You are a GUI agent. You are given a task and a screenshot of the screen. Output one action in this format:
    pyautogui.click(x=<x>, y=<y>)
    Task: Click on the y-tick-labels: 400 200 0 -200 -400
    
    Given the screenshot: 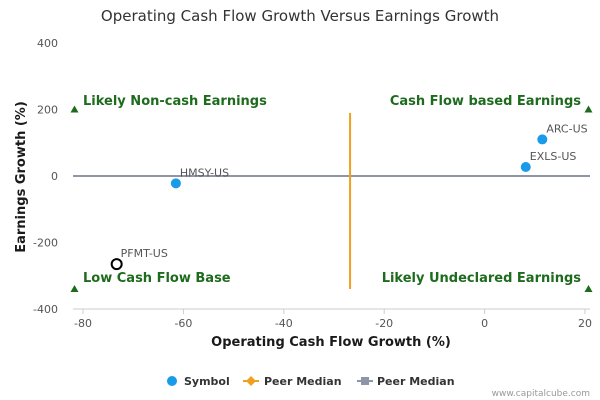 What is the action you would take?
    pyautogui.click(x=45, y=176)
    